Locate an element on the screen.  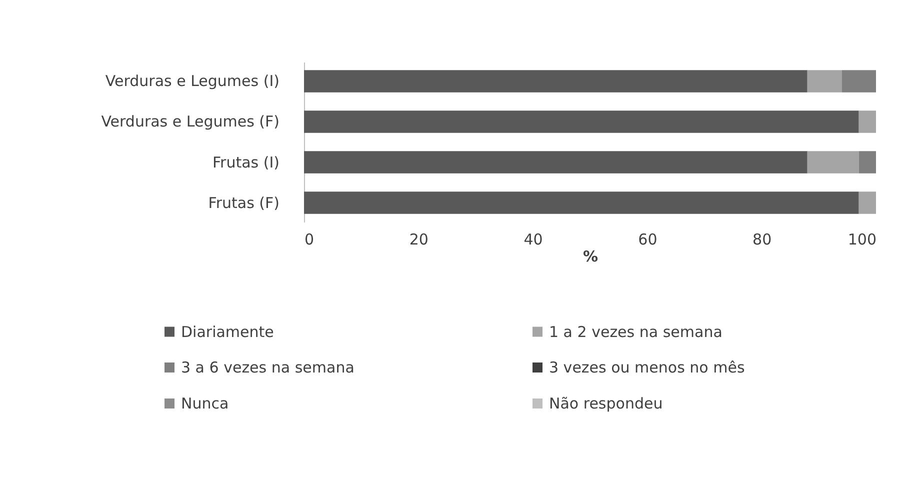
x-tick-label: 0 is located at coordinates (309, 239).